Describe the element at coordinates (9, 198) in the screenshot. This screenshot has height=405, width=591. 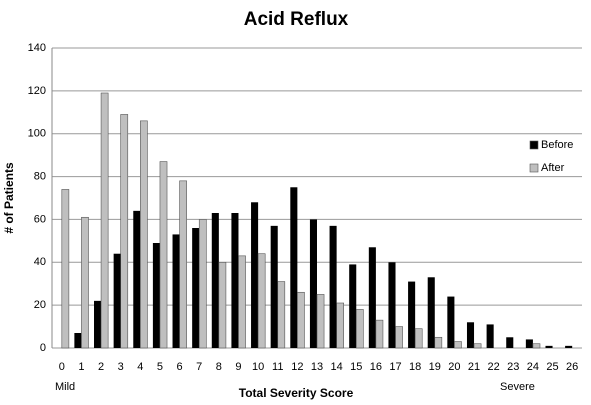
I see `y-axis-title: # of Patients` at that location.